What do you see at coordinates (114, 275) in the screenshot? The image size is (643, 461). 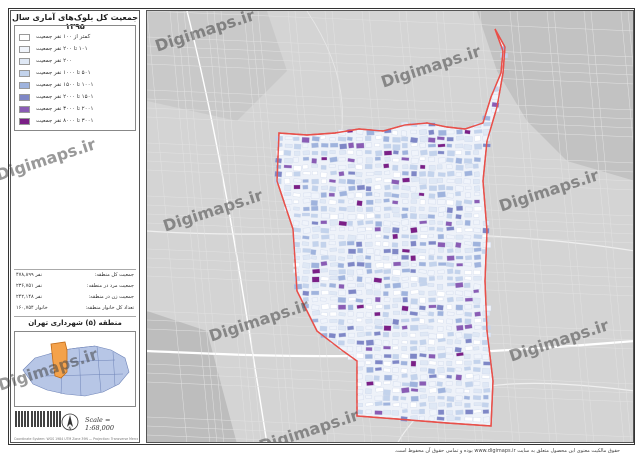 I see `stat-label: جمعیت کل منطقه:` at bounding box center [114, 275].